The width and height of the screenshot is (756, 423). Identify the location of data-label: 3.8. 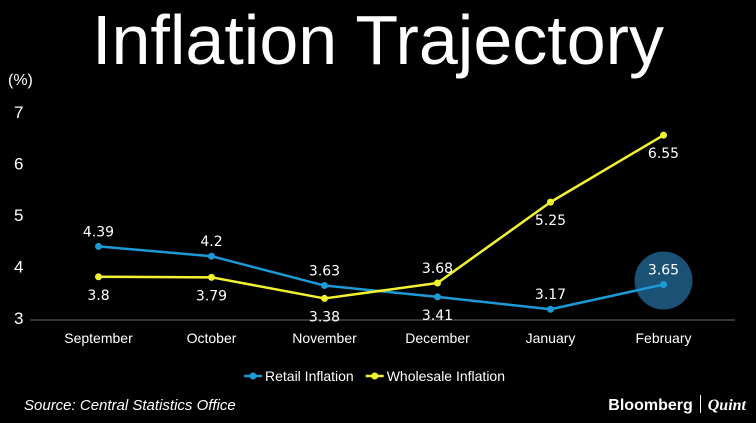
(98, 296).